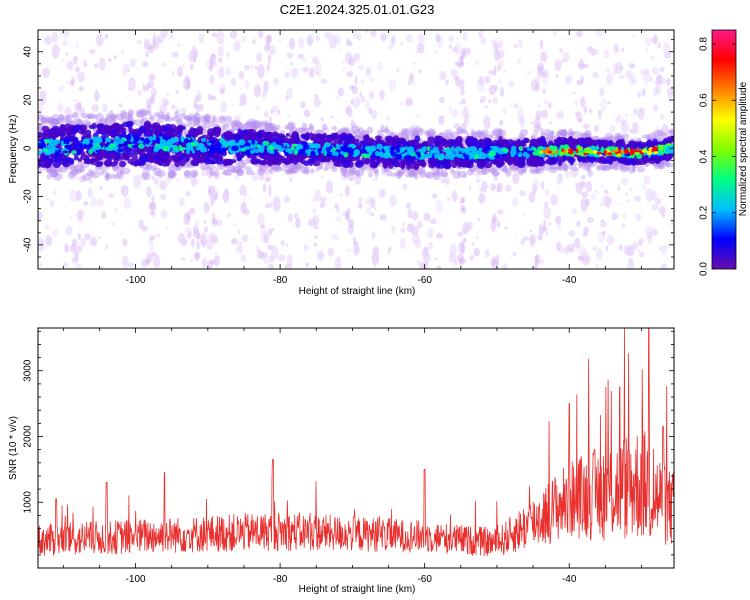 The image size is (750, 600). I want to click on colorbar-ticks: 0.0 0.2 0.4 0.6 0.8, so click(717, 156).